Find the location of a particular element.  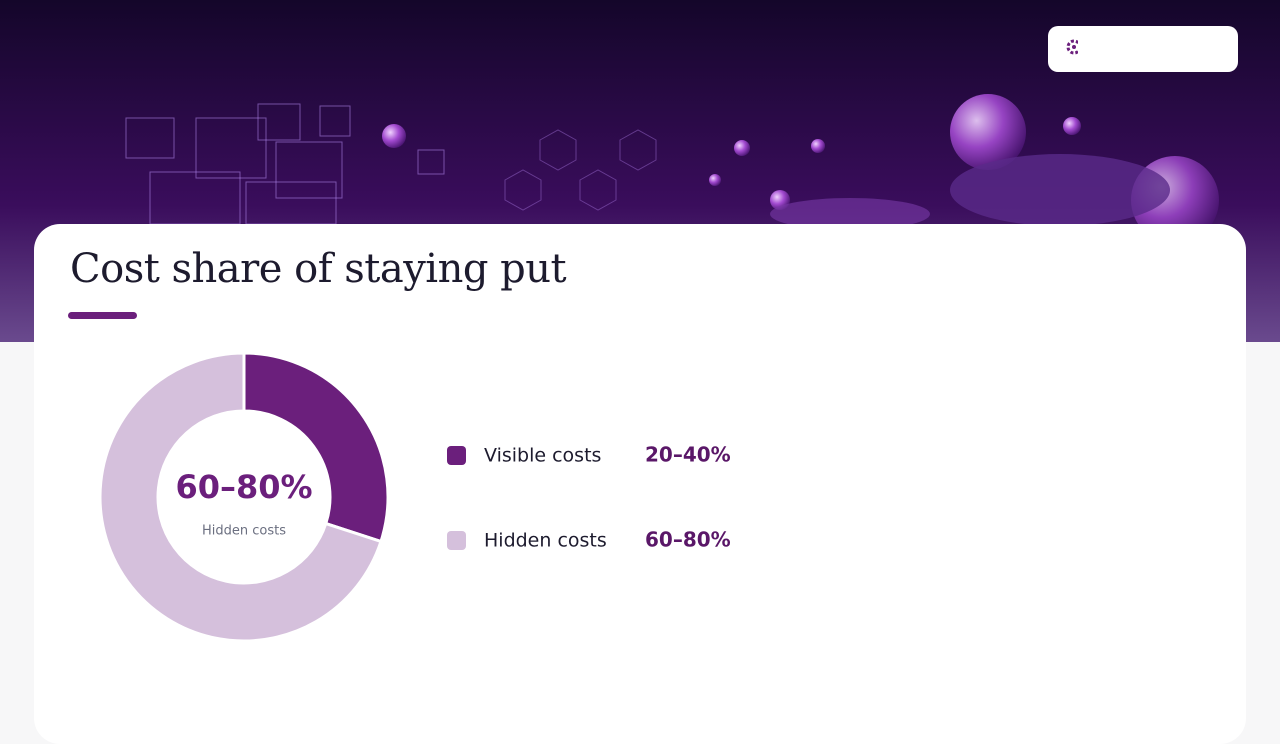

legend-label: Hidden costs is located at coordinates (545, 541).